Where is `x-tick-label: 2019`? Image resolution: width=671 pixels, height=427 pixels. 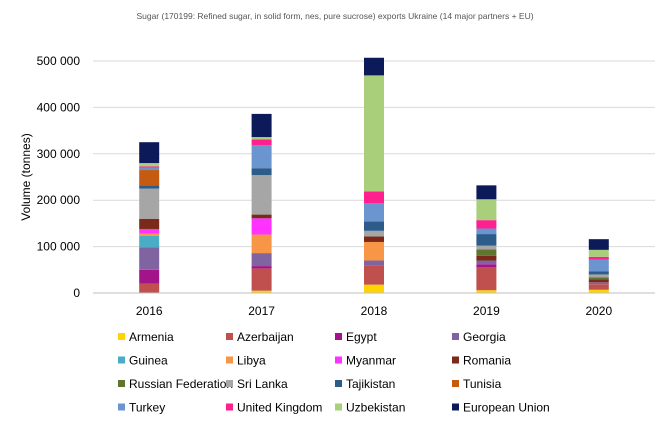 x-tick-label: 2019 is located at coordinates (486, 311).